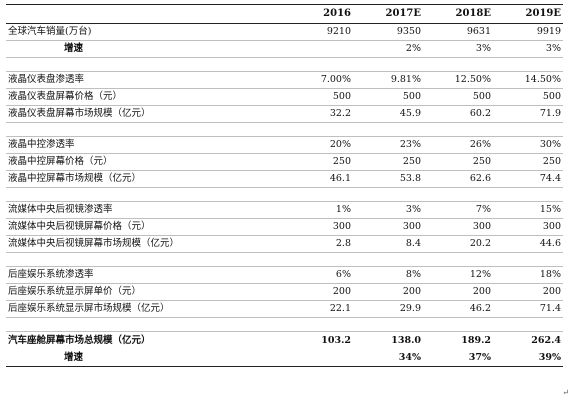  Describe the element at coordinates (528, 80) in the screenshot. I see `value-cell: 14.50%` at that location.